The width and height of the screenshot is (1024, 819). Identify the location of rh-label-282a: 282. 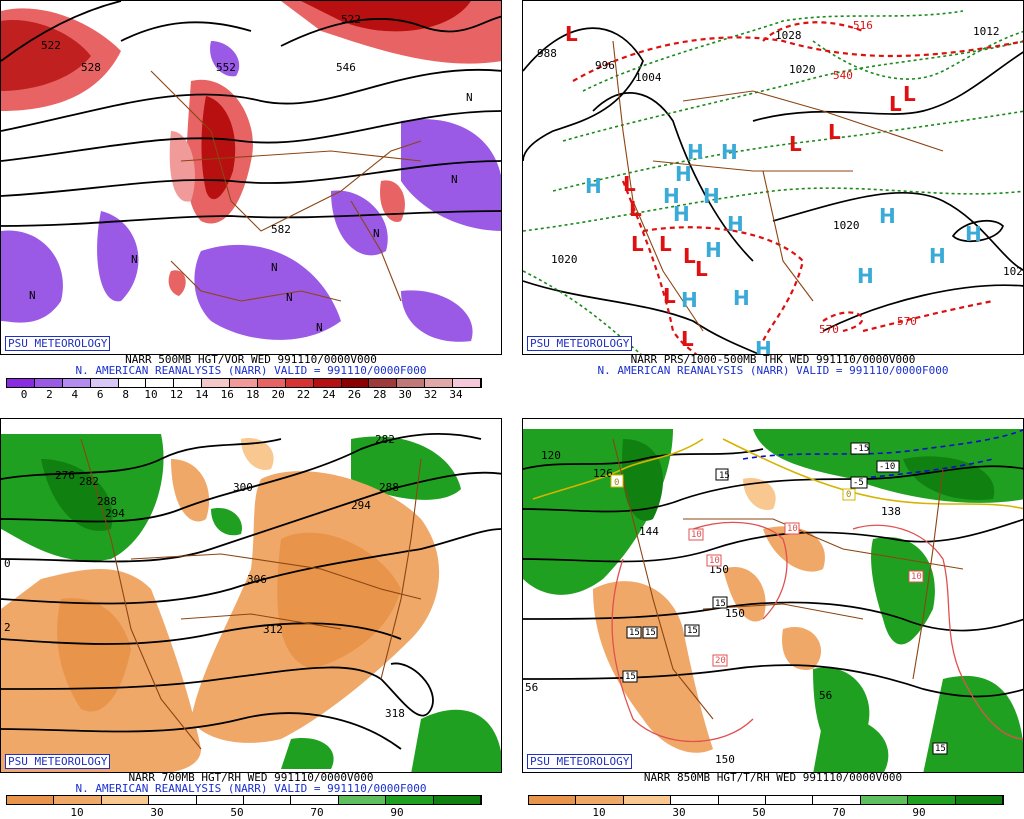
(89, 481).